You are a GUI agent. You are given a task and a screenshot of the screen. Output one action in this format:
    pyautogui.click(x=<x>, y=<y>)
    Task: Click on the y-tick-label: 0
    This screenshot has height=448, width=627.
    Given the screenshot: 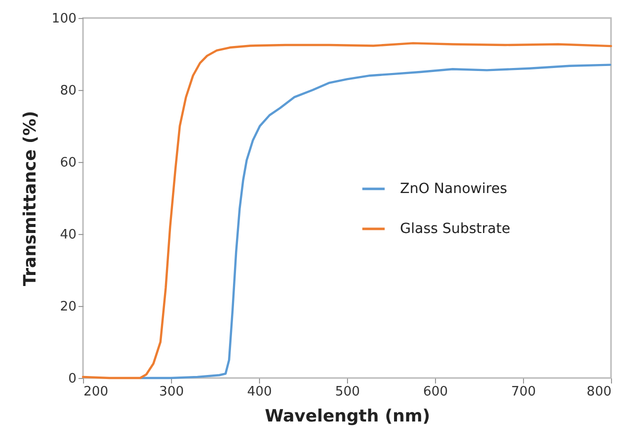 What is the action you would take?
    pyautogui.click(x=72, y=379)
    